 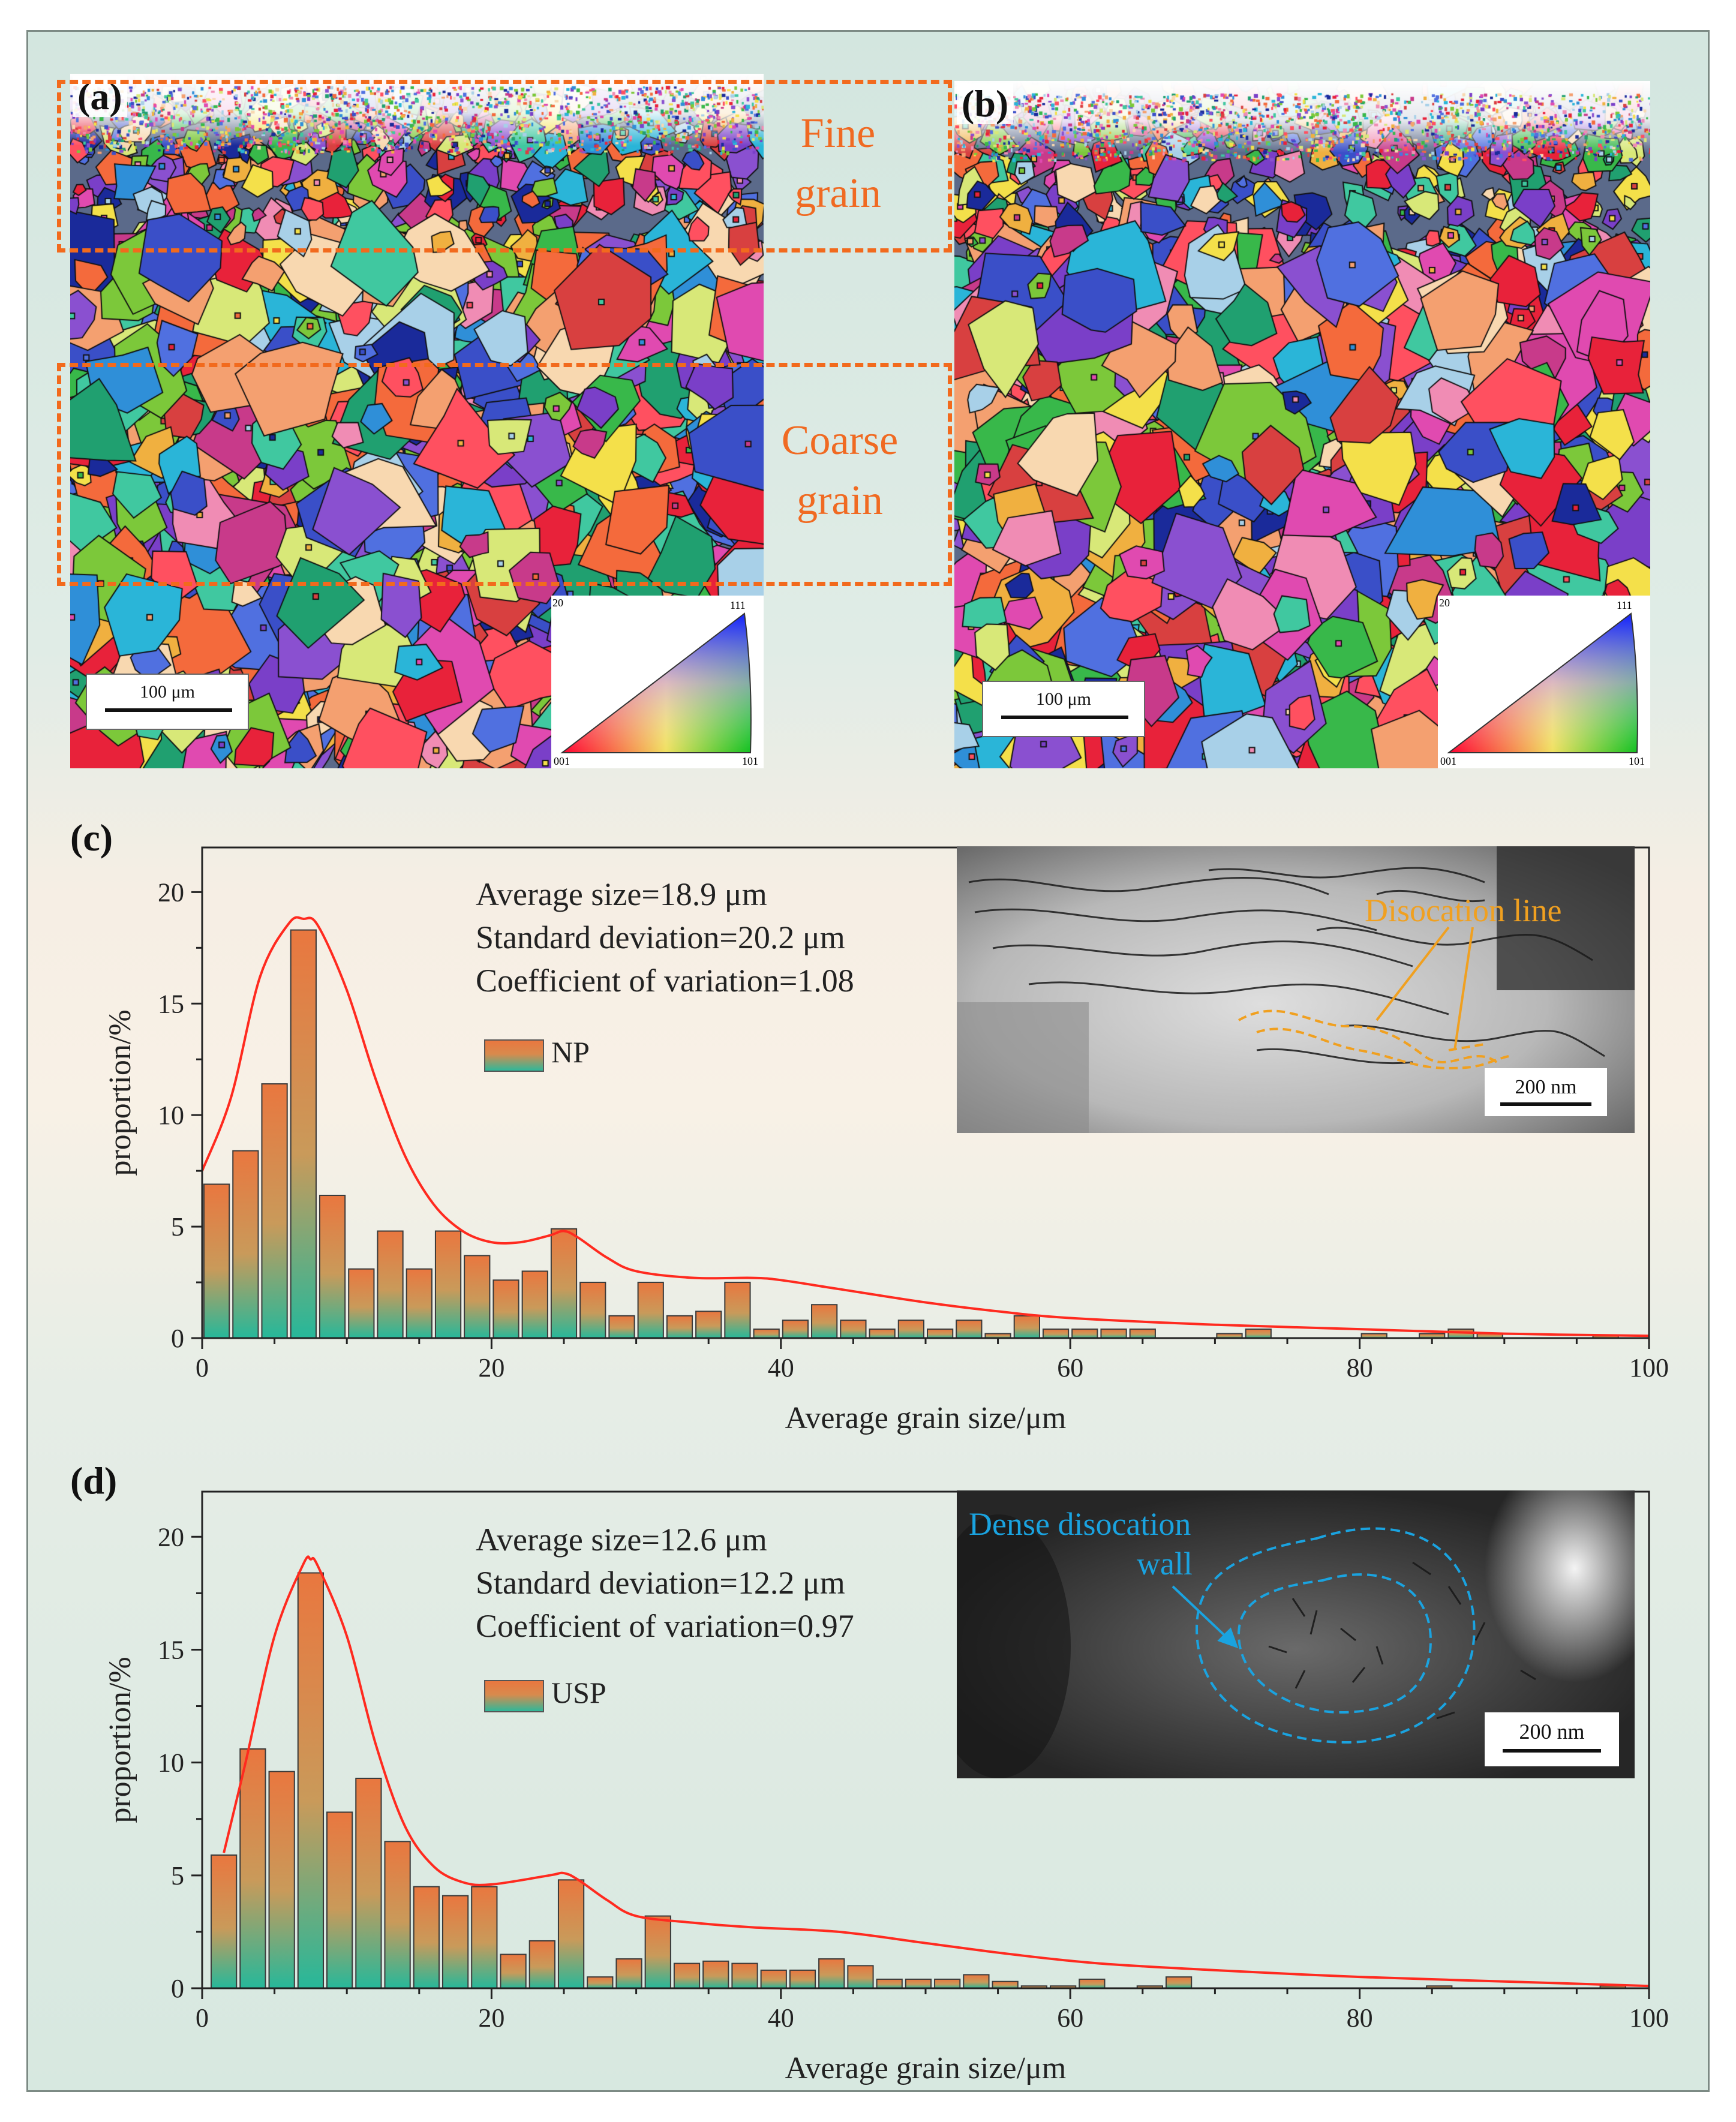 What do you see at coordinates (570, 1052) in the screenshot?
I see `legend-label-np: NP` at bounding box center [570, 1052].